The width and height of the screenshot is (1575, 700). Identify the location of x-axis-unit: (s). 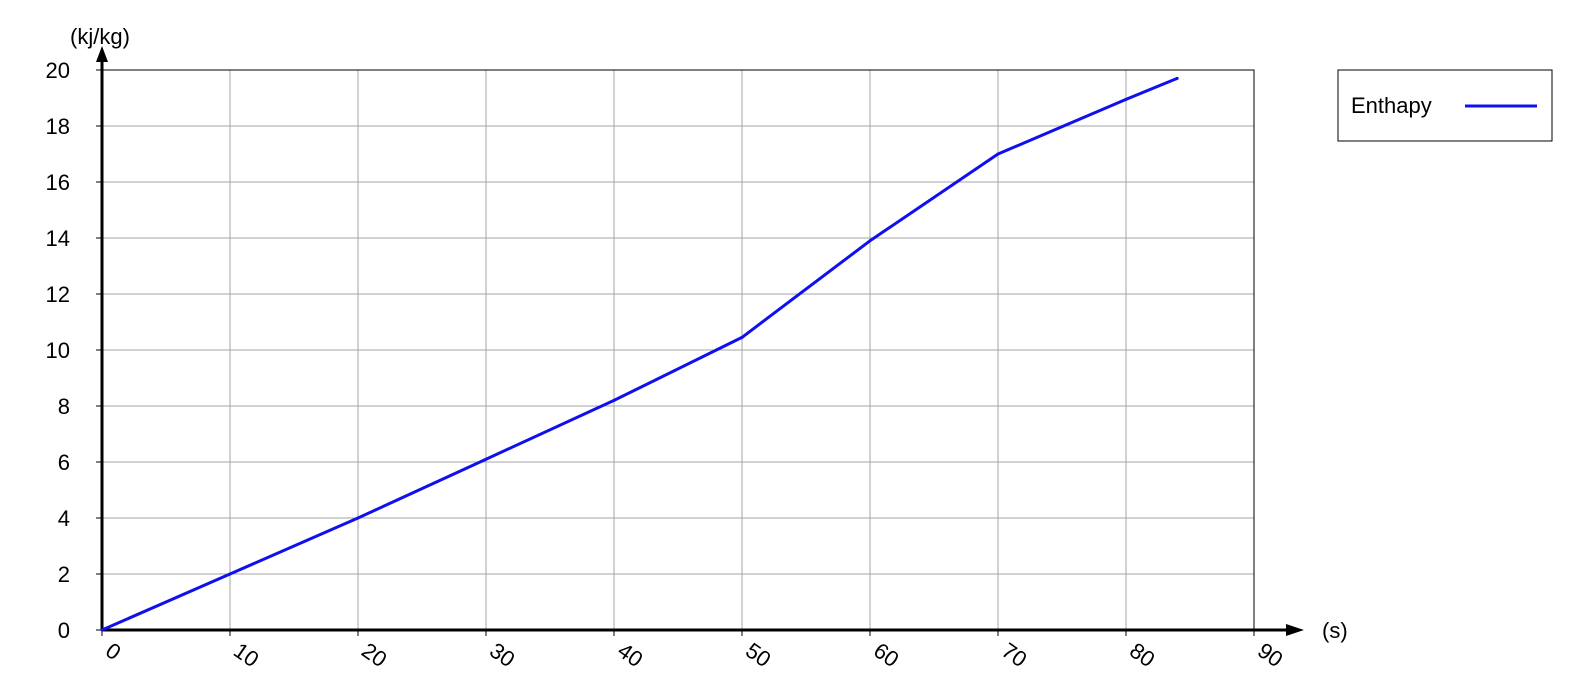
(1335, 630).